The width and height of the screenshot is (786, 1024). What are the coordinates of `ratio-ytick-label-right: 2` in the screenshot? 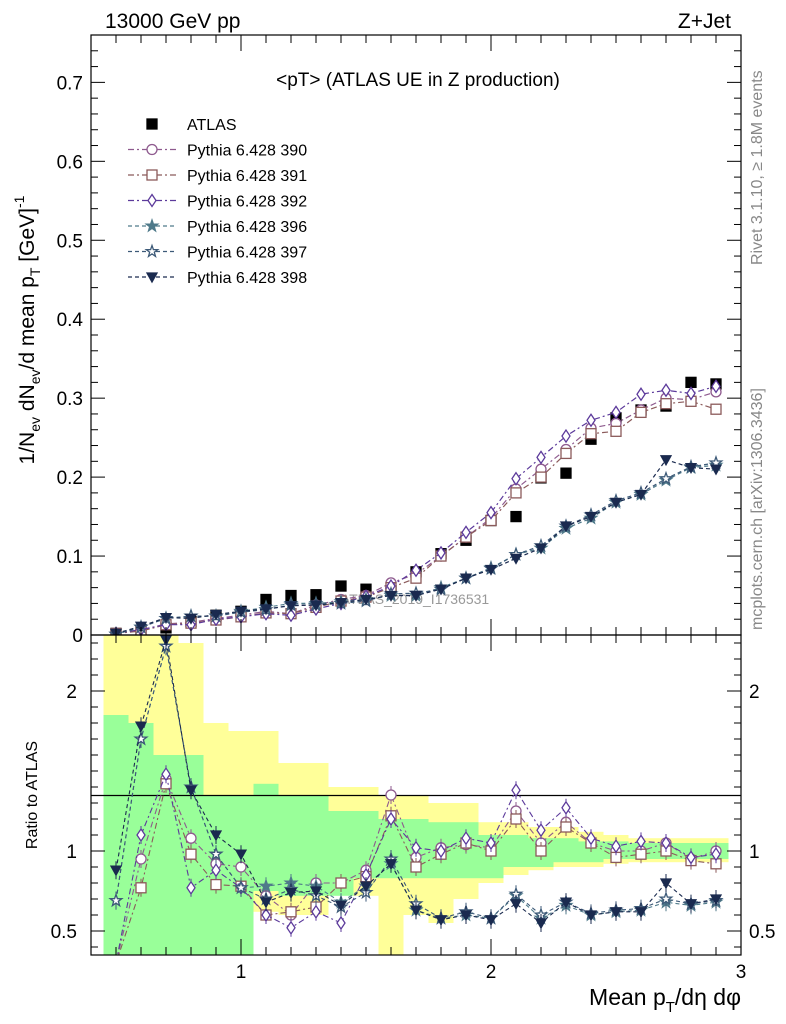 It's located at (754, 692).